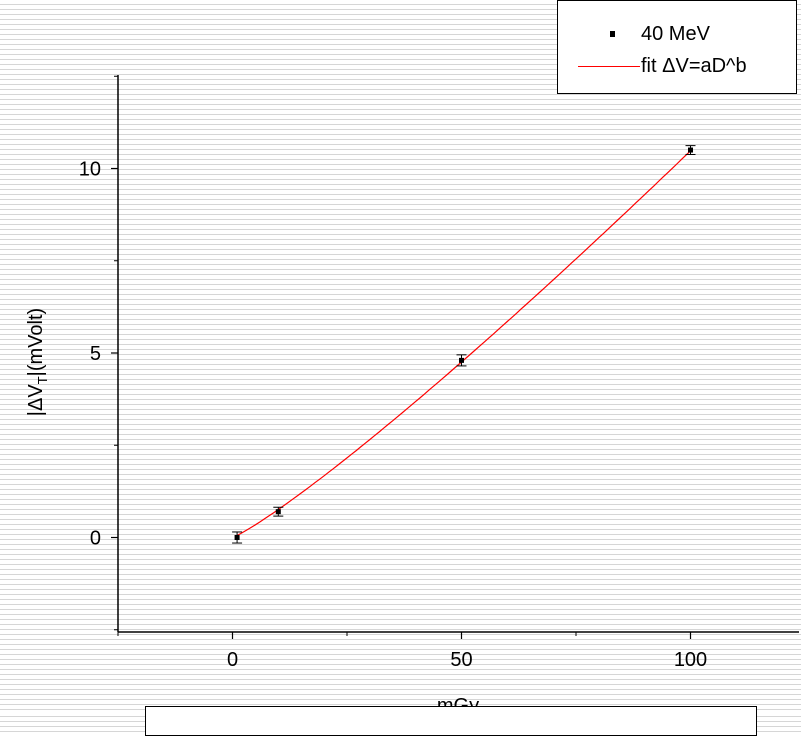 This screenshot has width=801, height=736. What do you see at coordinates (232, 660) in the screenshot?
I see `x-tick-label: 0` at bounding box center [232, 660].